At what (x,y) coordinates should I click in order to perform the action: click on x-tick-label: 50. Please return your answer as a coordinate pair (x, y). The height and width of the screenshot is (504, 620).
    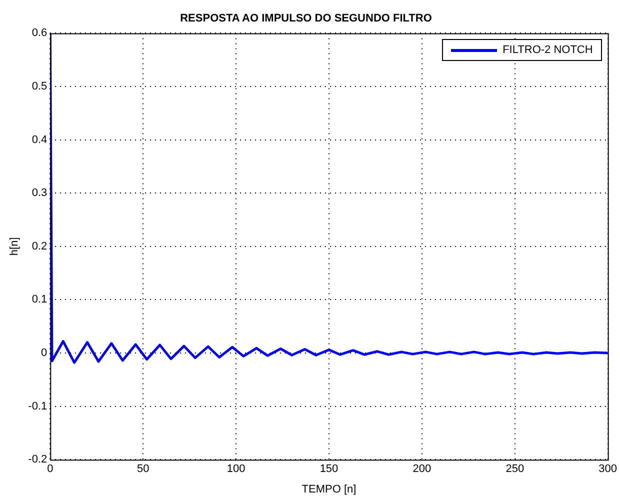
    Looking at the image, I should click on (143, 469).